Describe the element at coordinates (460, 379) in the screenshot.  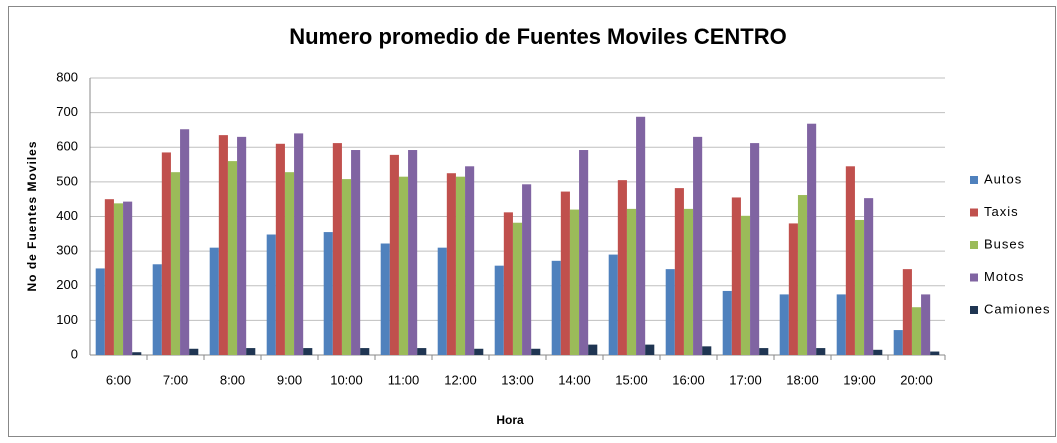
I see `x-tick-label: 12:00` at that location.